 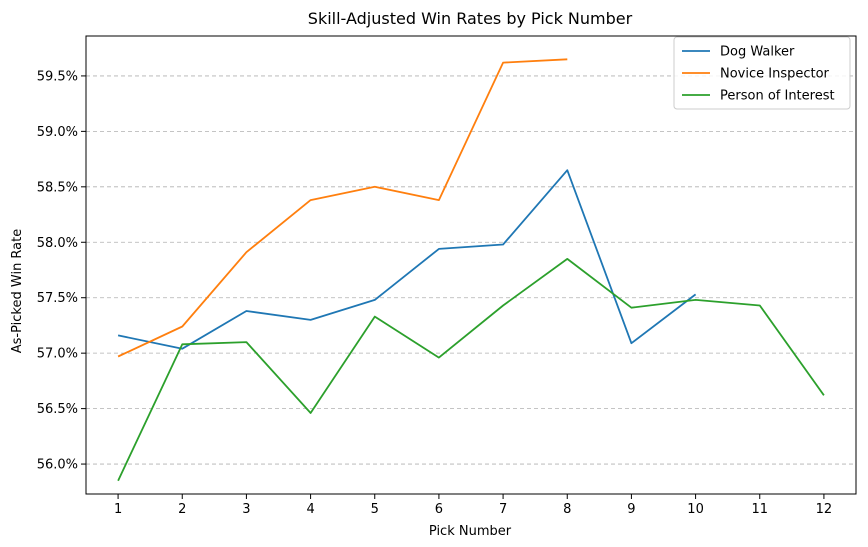 I want to click on y-tick-label: 58.0%, so click(x=57, y=243).